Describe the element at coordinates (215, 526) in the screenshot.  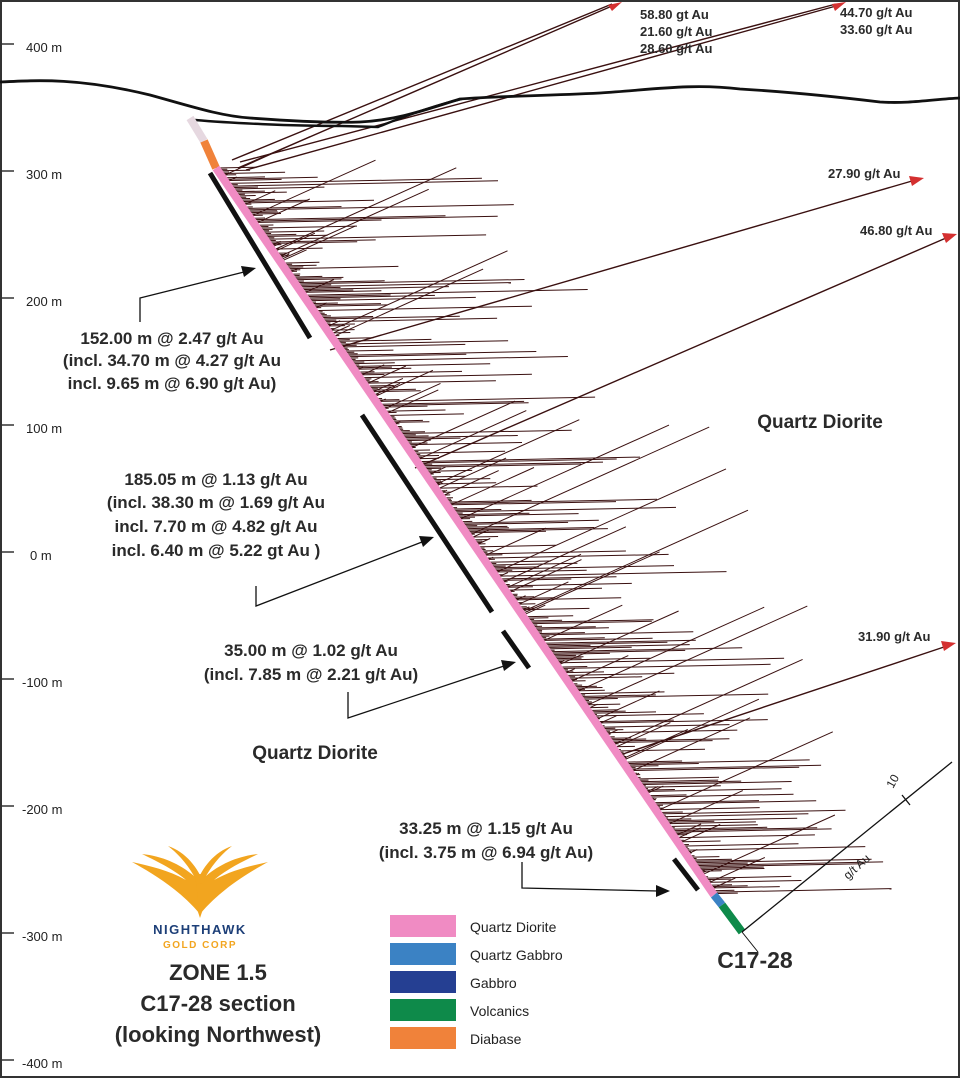
I see `intercept-text: incl. 7.70 m @ 4.82 g/t Au` at that location.